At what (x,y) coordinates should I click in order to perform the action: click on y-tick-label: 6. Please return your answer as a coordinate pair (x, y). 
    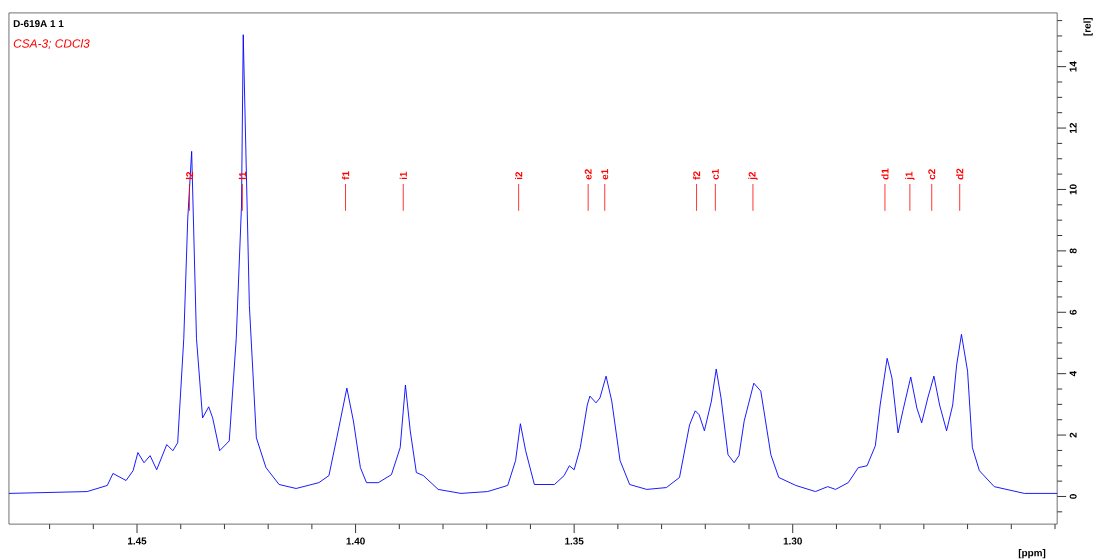
    Looking at the image, I should click on (1073, 312).